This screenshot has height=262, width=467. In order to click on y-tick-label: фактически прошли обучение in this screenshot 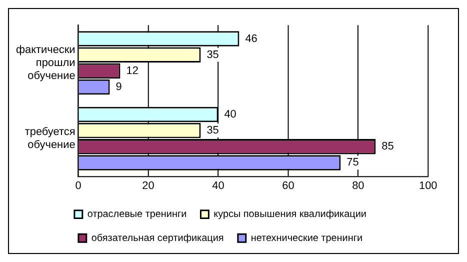, I will do `click(46, 63)`.